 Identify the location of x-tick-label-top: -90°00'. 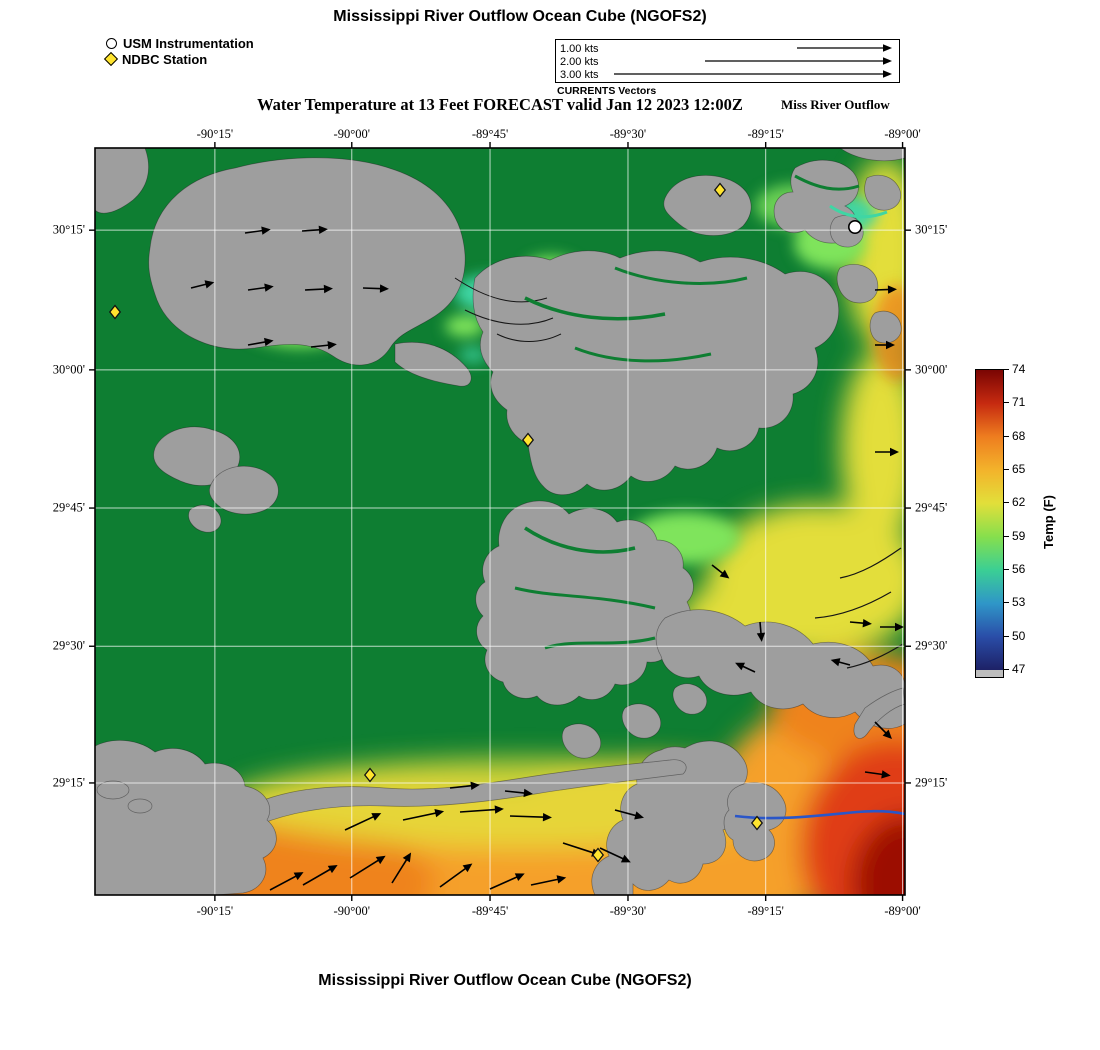
(351, 134).